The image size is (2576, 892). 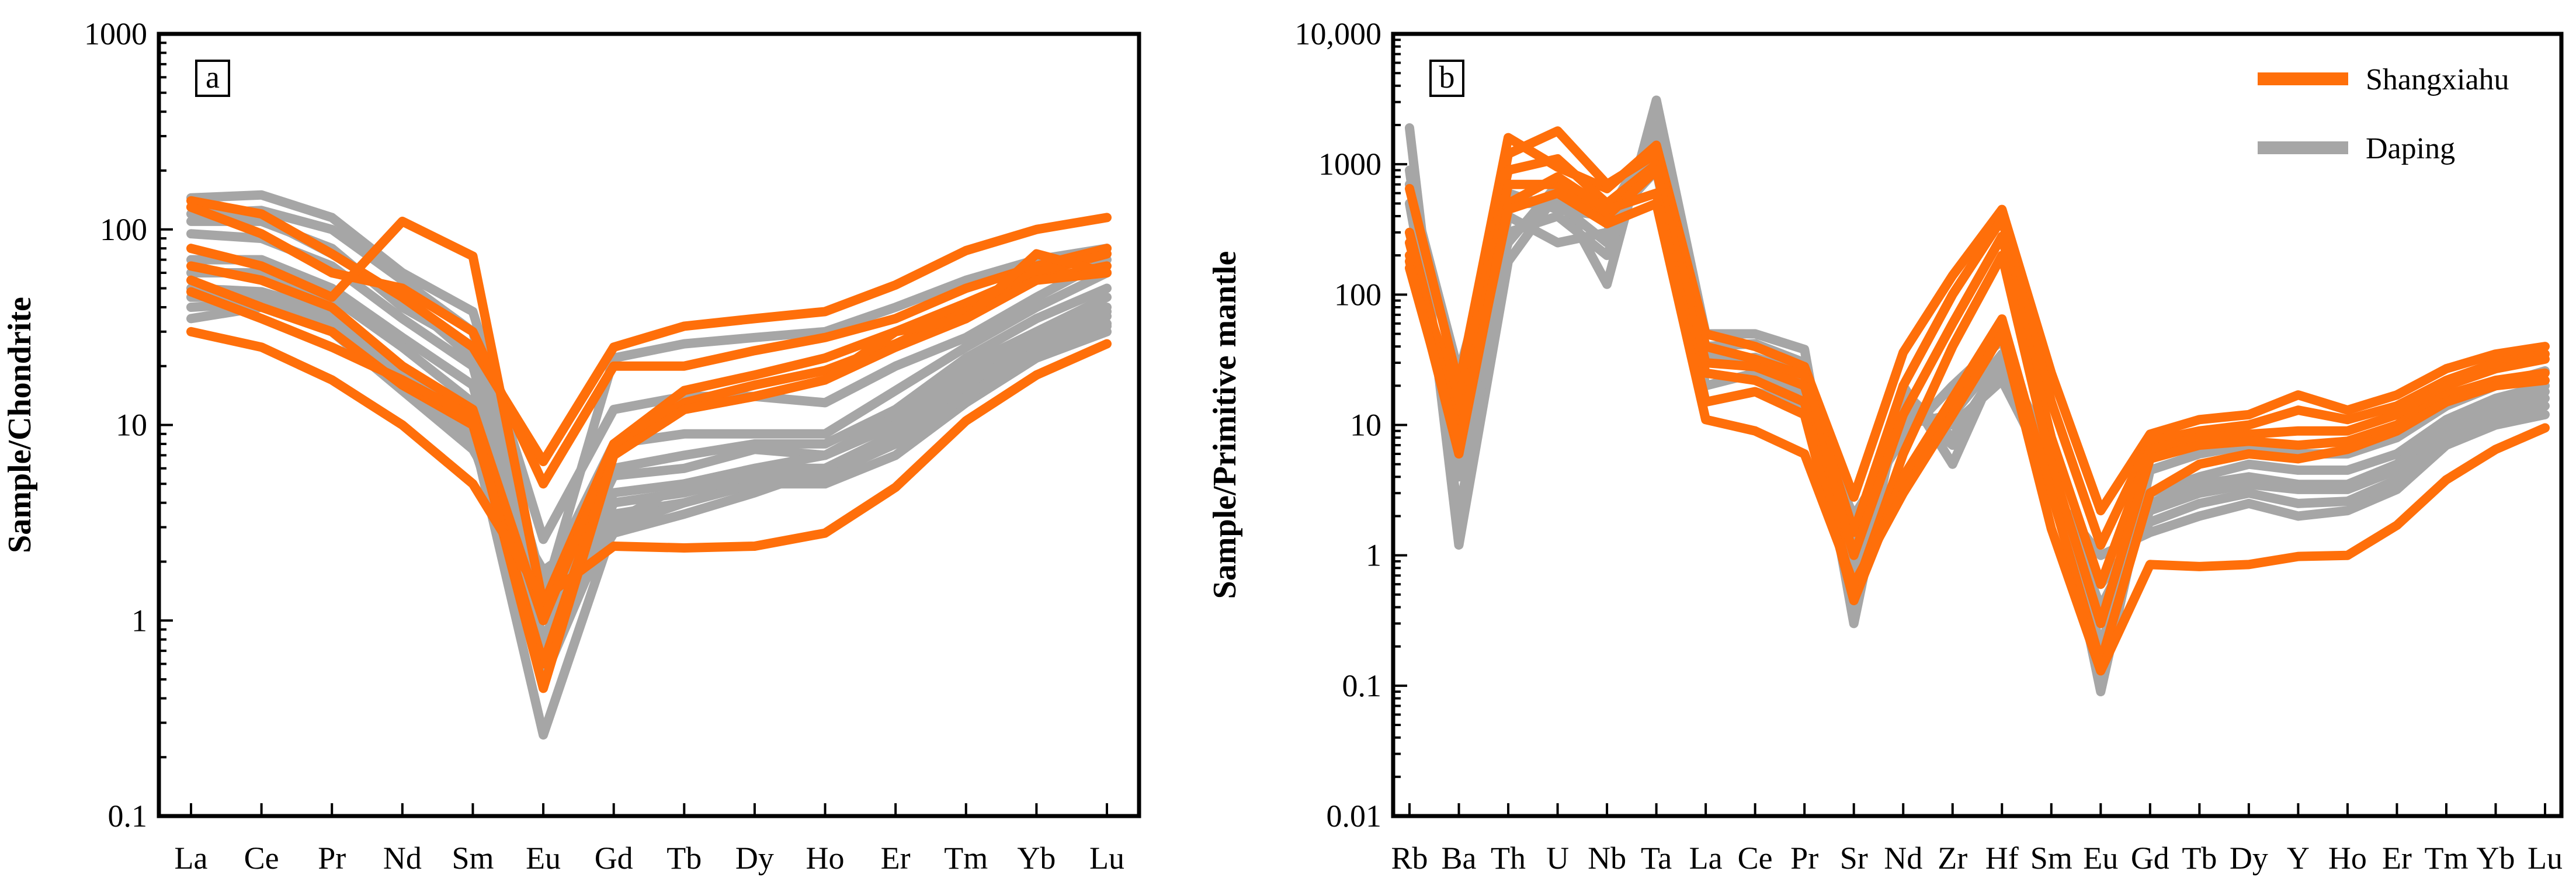 I want to click on y-tick-label: 0.01, so click(x=1354, y=816).